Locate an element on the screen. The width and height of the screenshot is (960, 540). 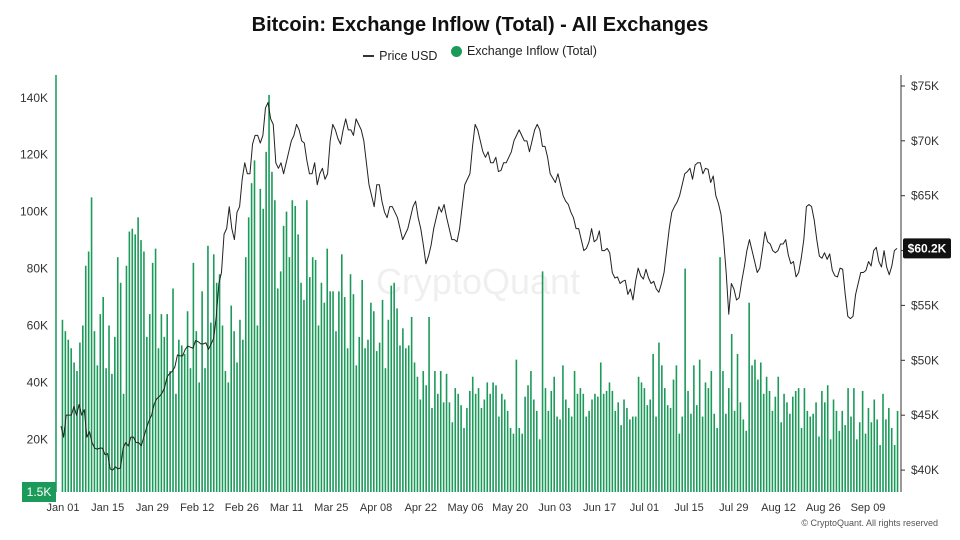
price-current-label: $60.2K is located at coordinates (927, 248).